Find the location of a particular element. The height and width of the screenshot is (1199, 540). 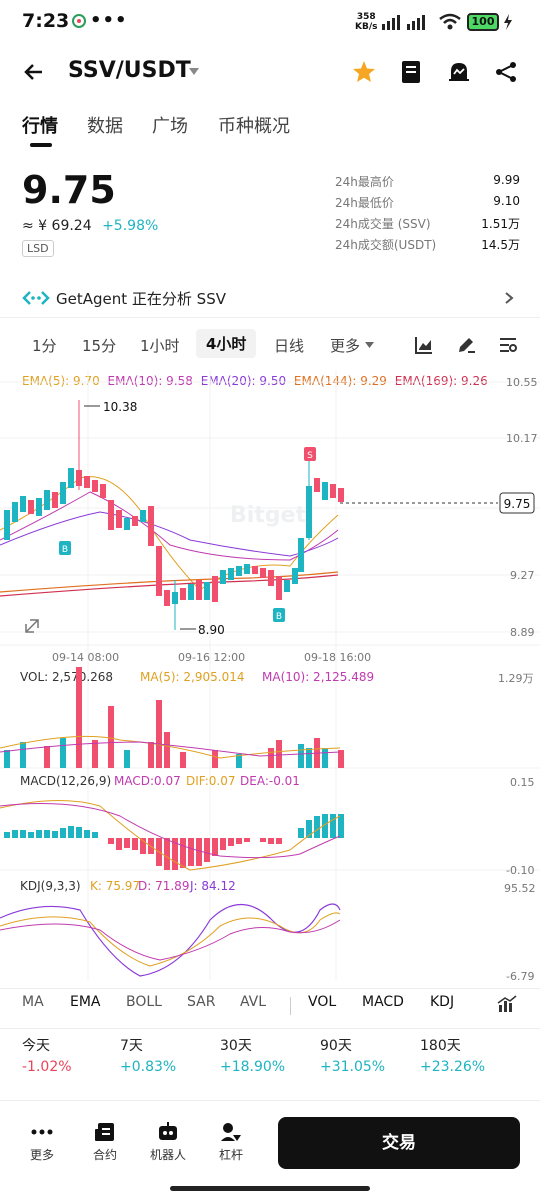

indicator-divider is located at coordinates (290, 1006).